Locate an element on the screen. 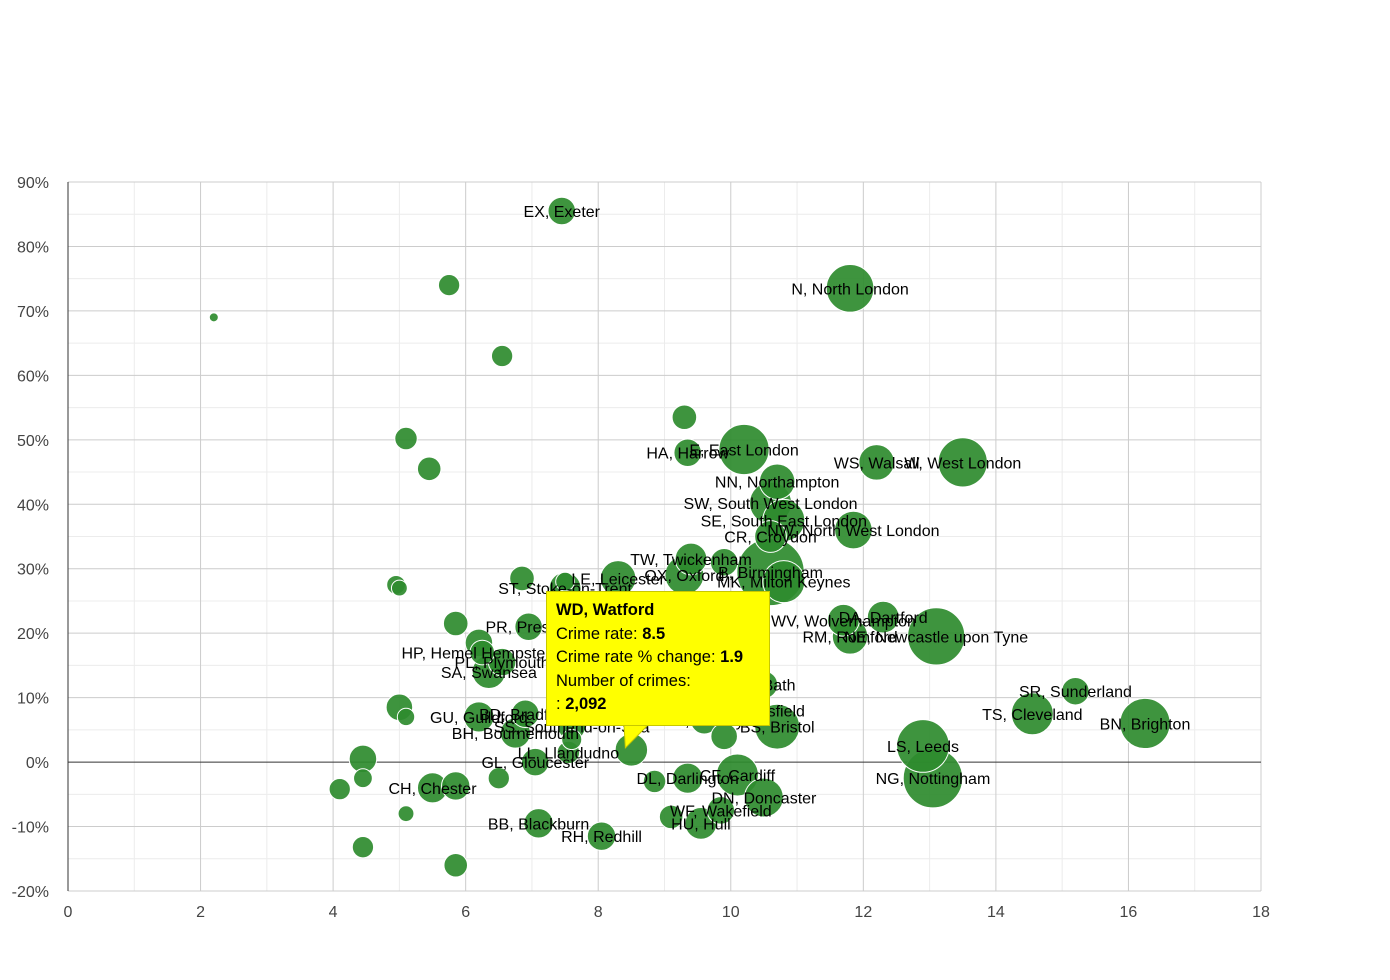 Image resolution: width=1390 pixels, height=980 pixels. bubble-label: WF, Wakefield is located at coordinates (721, 811).